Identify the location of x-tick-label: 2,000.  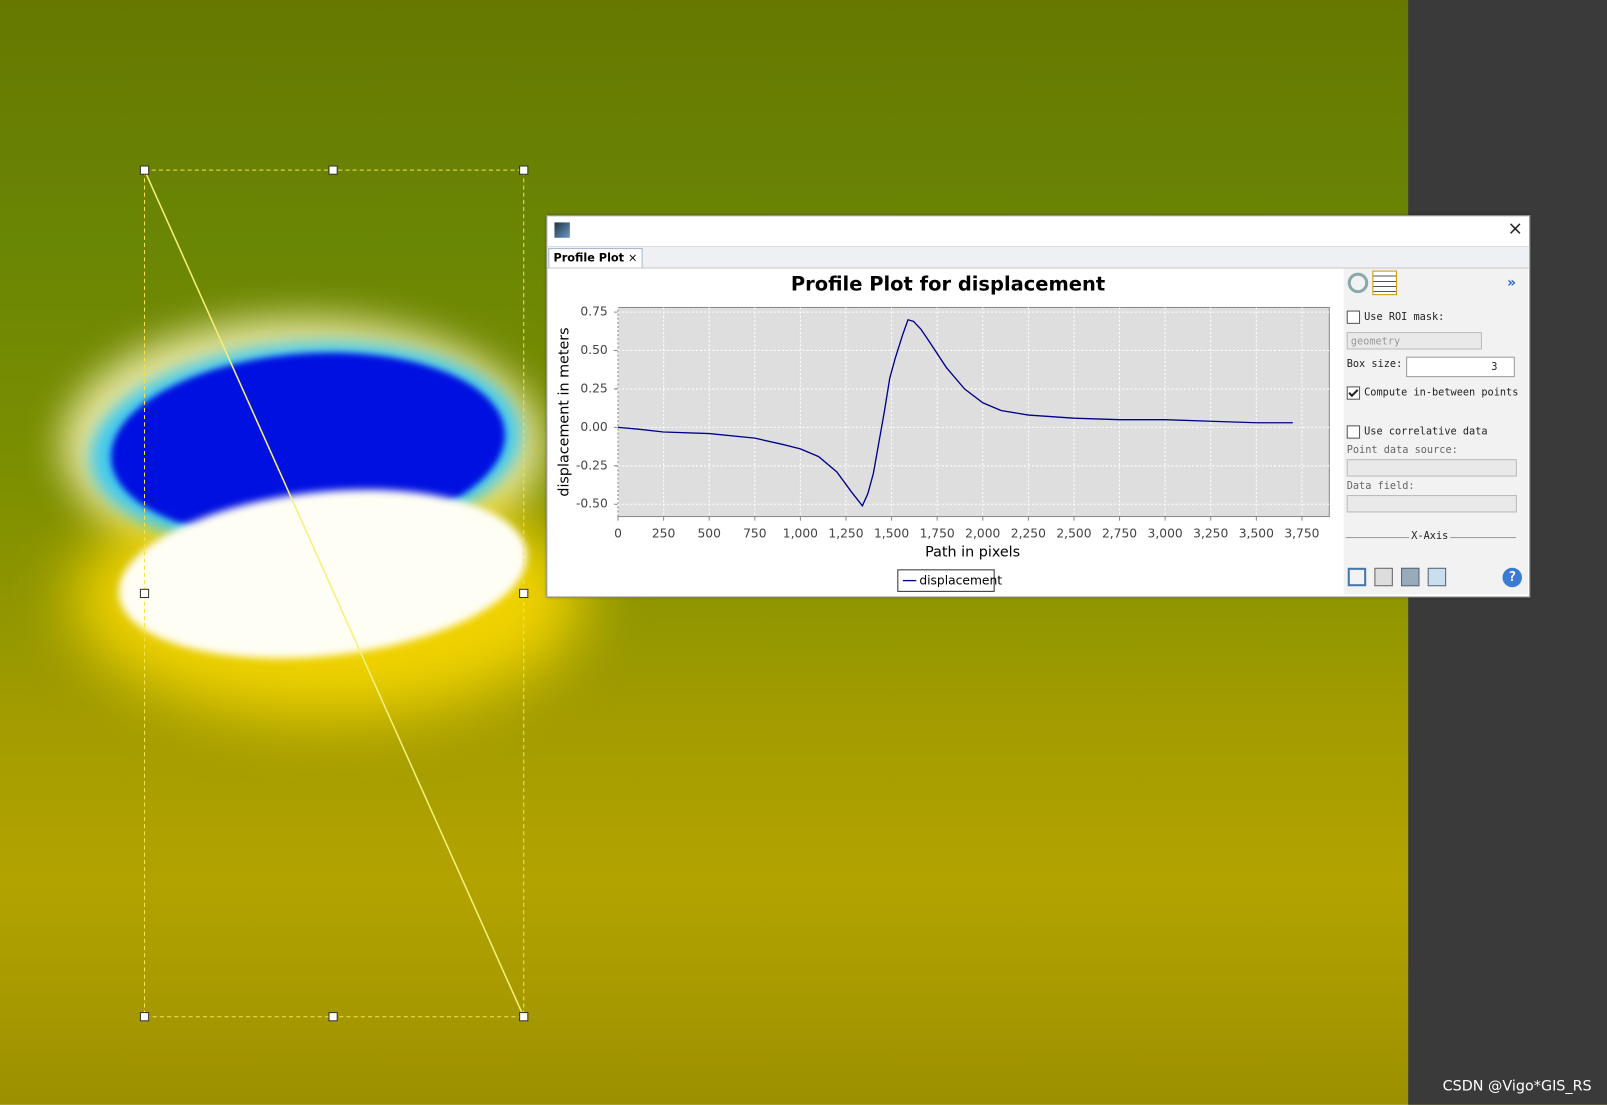
(982, 533).